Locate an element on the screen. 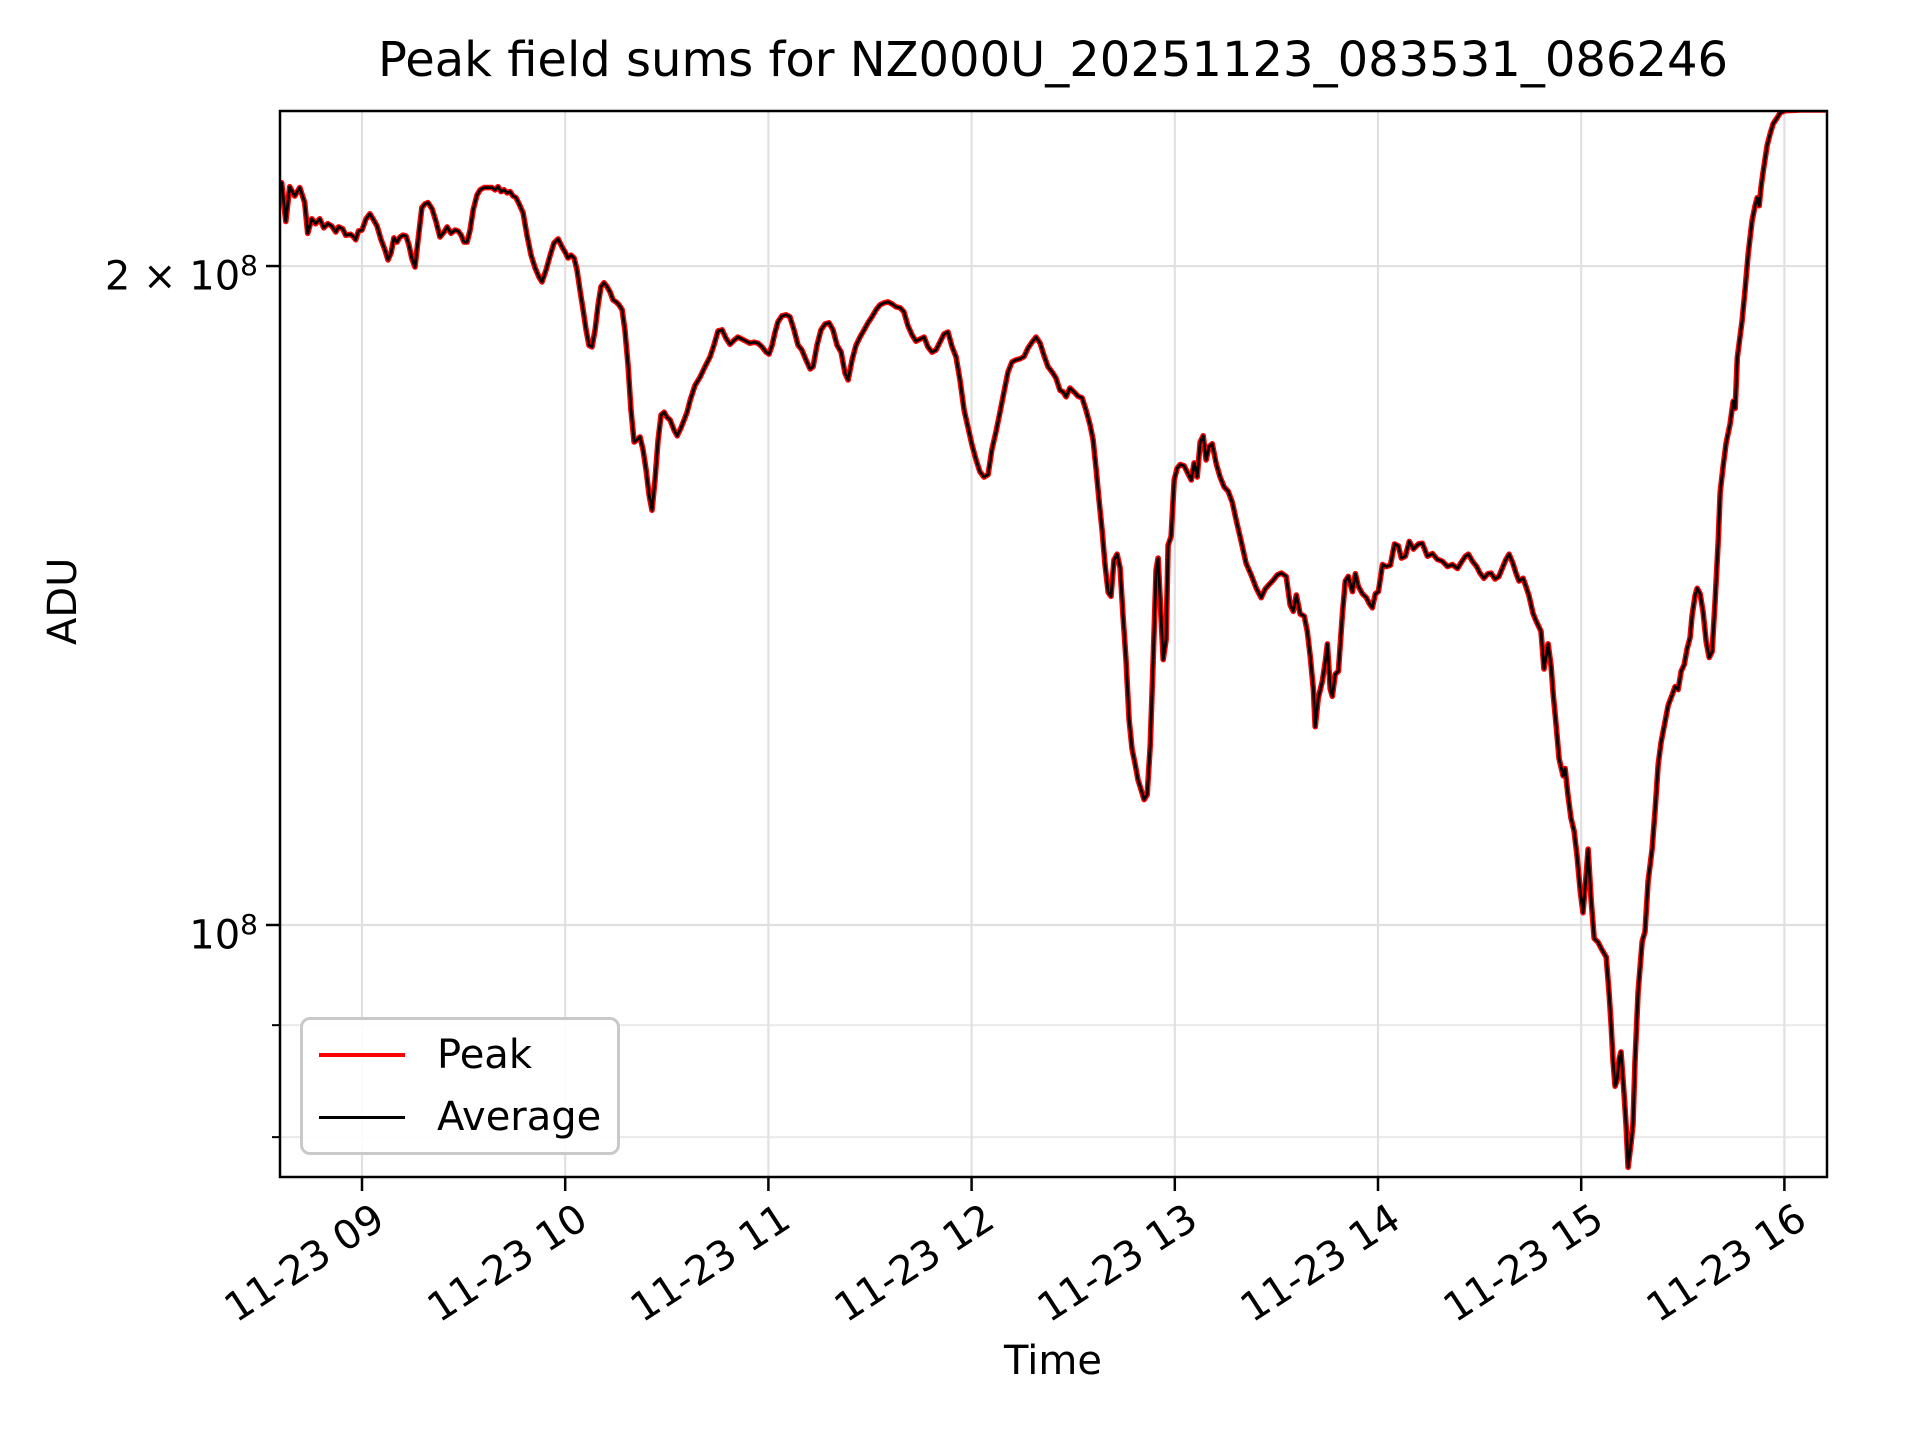  legend-item-average: Average is located at coordinates (460, 1117).